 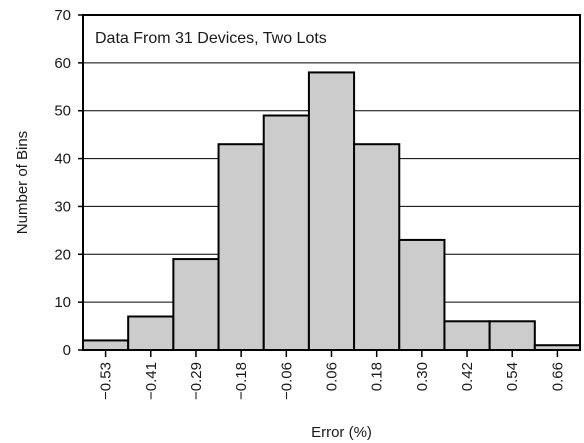 I want to click on y-tick-label: 10, so click(x=62, y=302).